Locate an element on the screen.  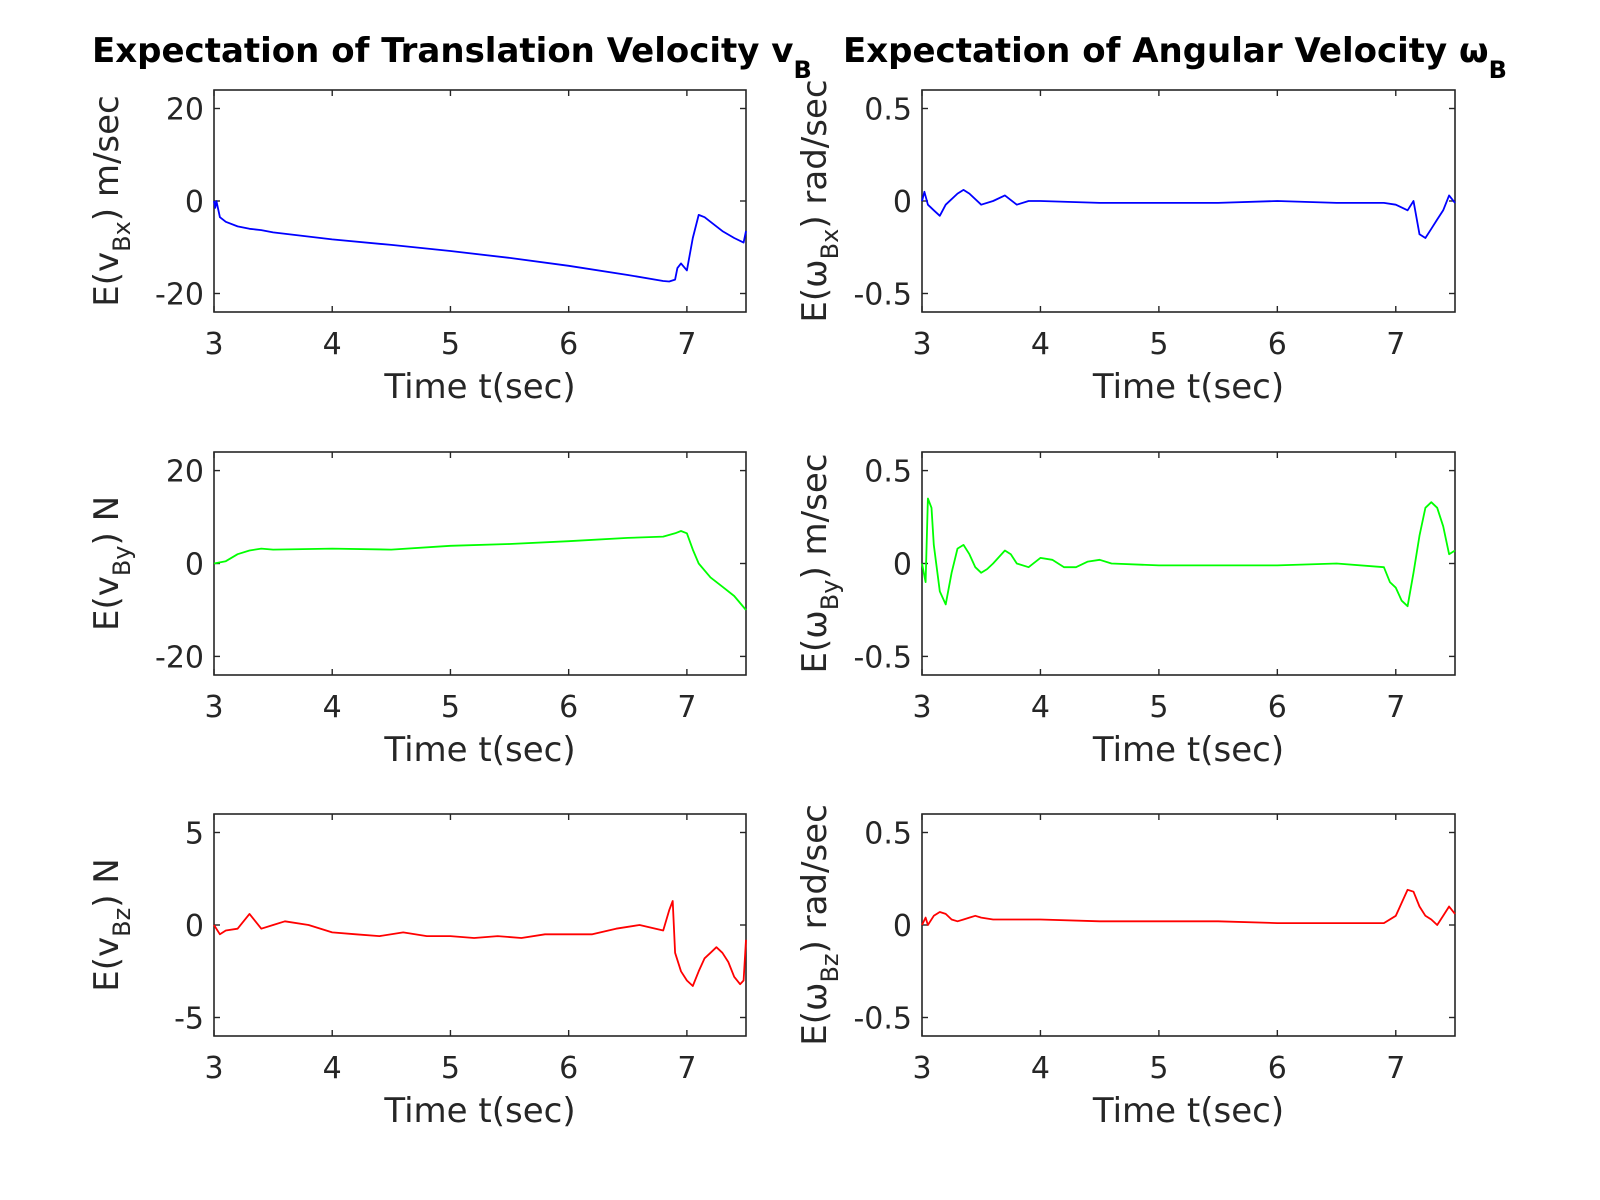
subplot-2: 3 4 5 6 7 -0.5 0 0.5 Time t(sec) E(ωBx) rad/sec is located at coordinates (1125, 243).